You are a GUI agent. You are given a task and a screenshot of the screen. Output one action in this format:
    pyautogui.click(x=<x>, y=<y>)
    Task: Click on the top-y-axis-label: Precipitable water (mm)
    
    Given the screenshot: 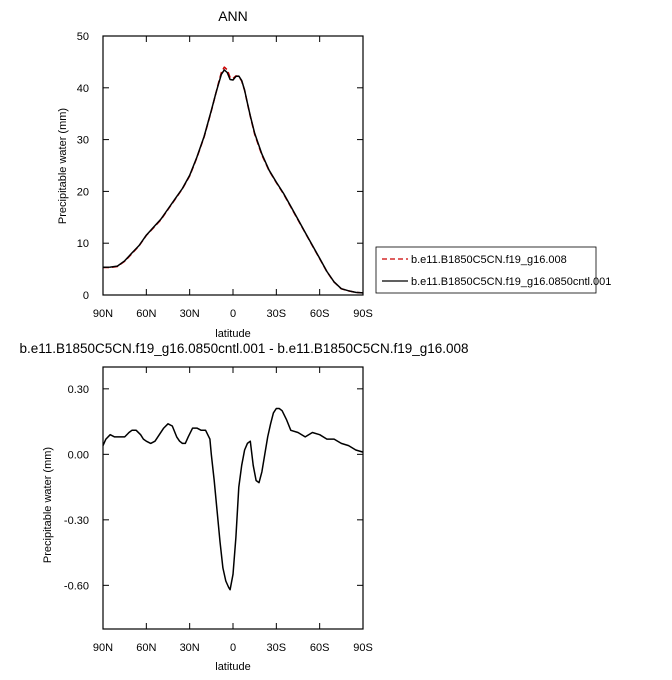 What is the action you would take?
    pyautogui.click(x=63, y=166)
    